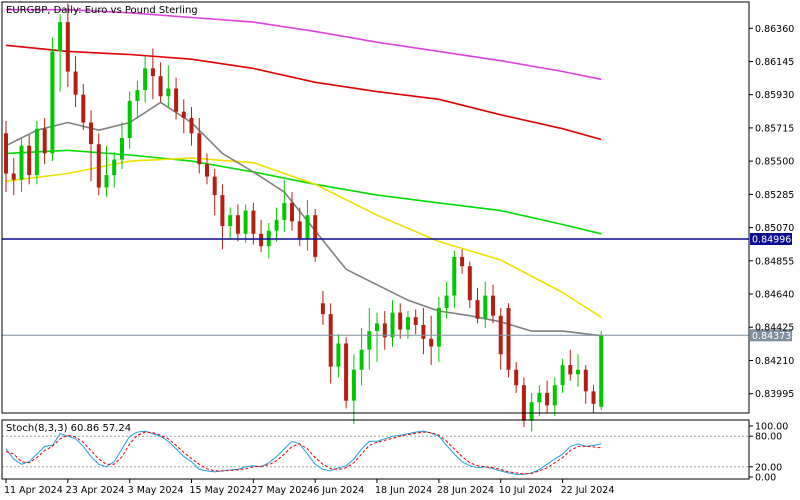  I want to click on stochastic-tick-label: 20.00, so click(768, 467).